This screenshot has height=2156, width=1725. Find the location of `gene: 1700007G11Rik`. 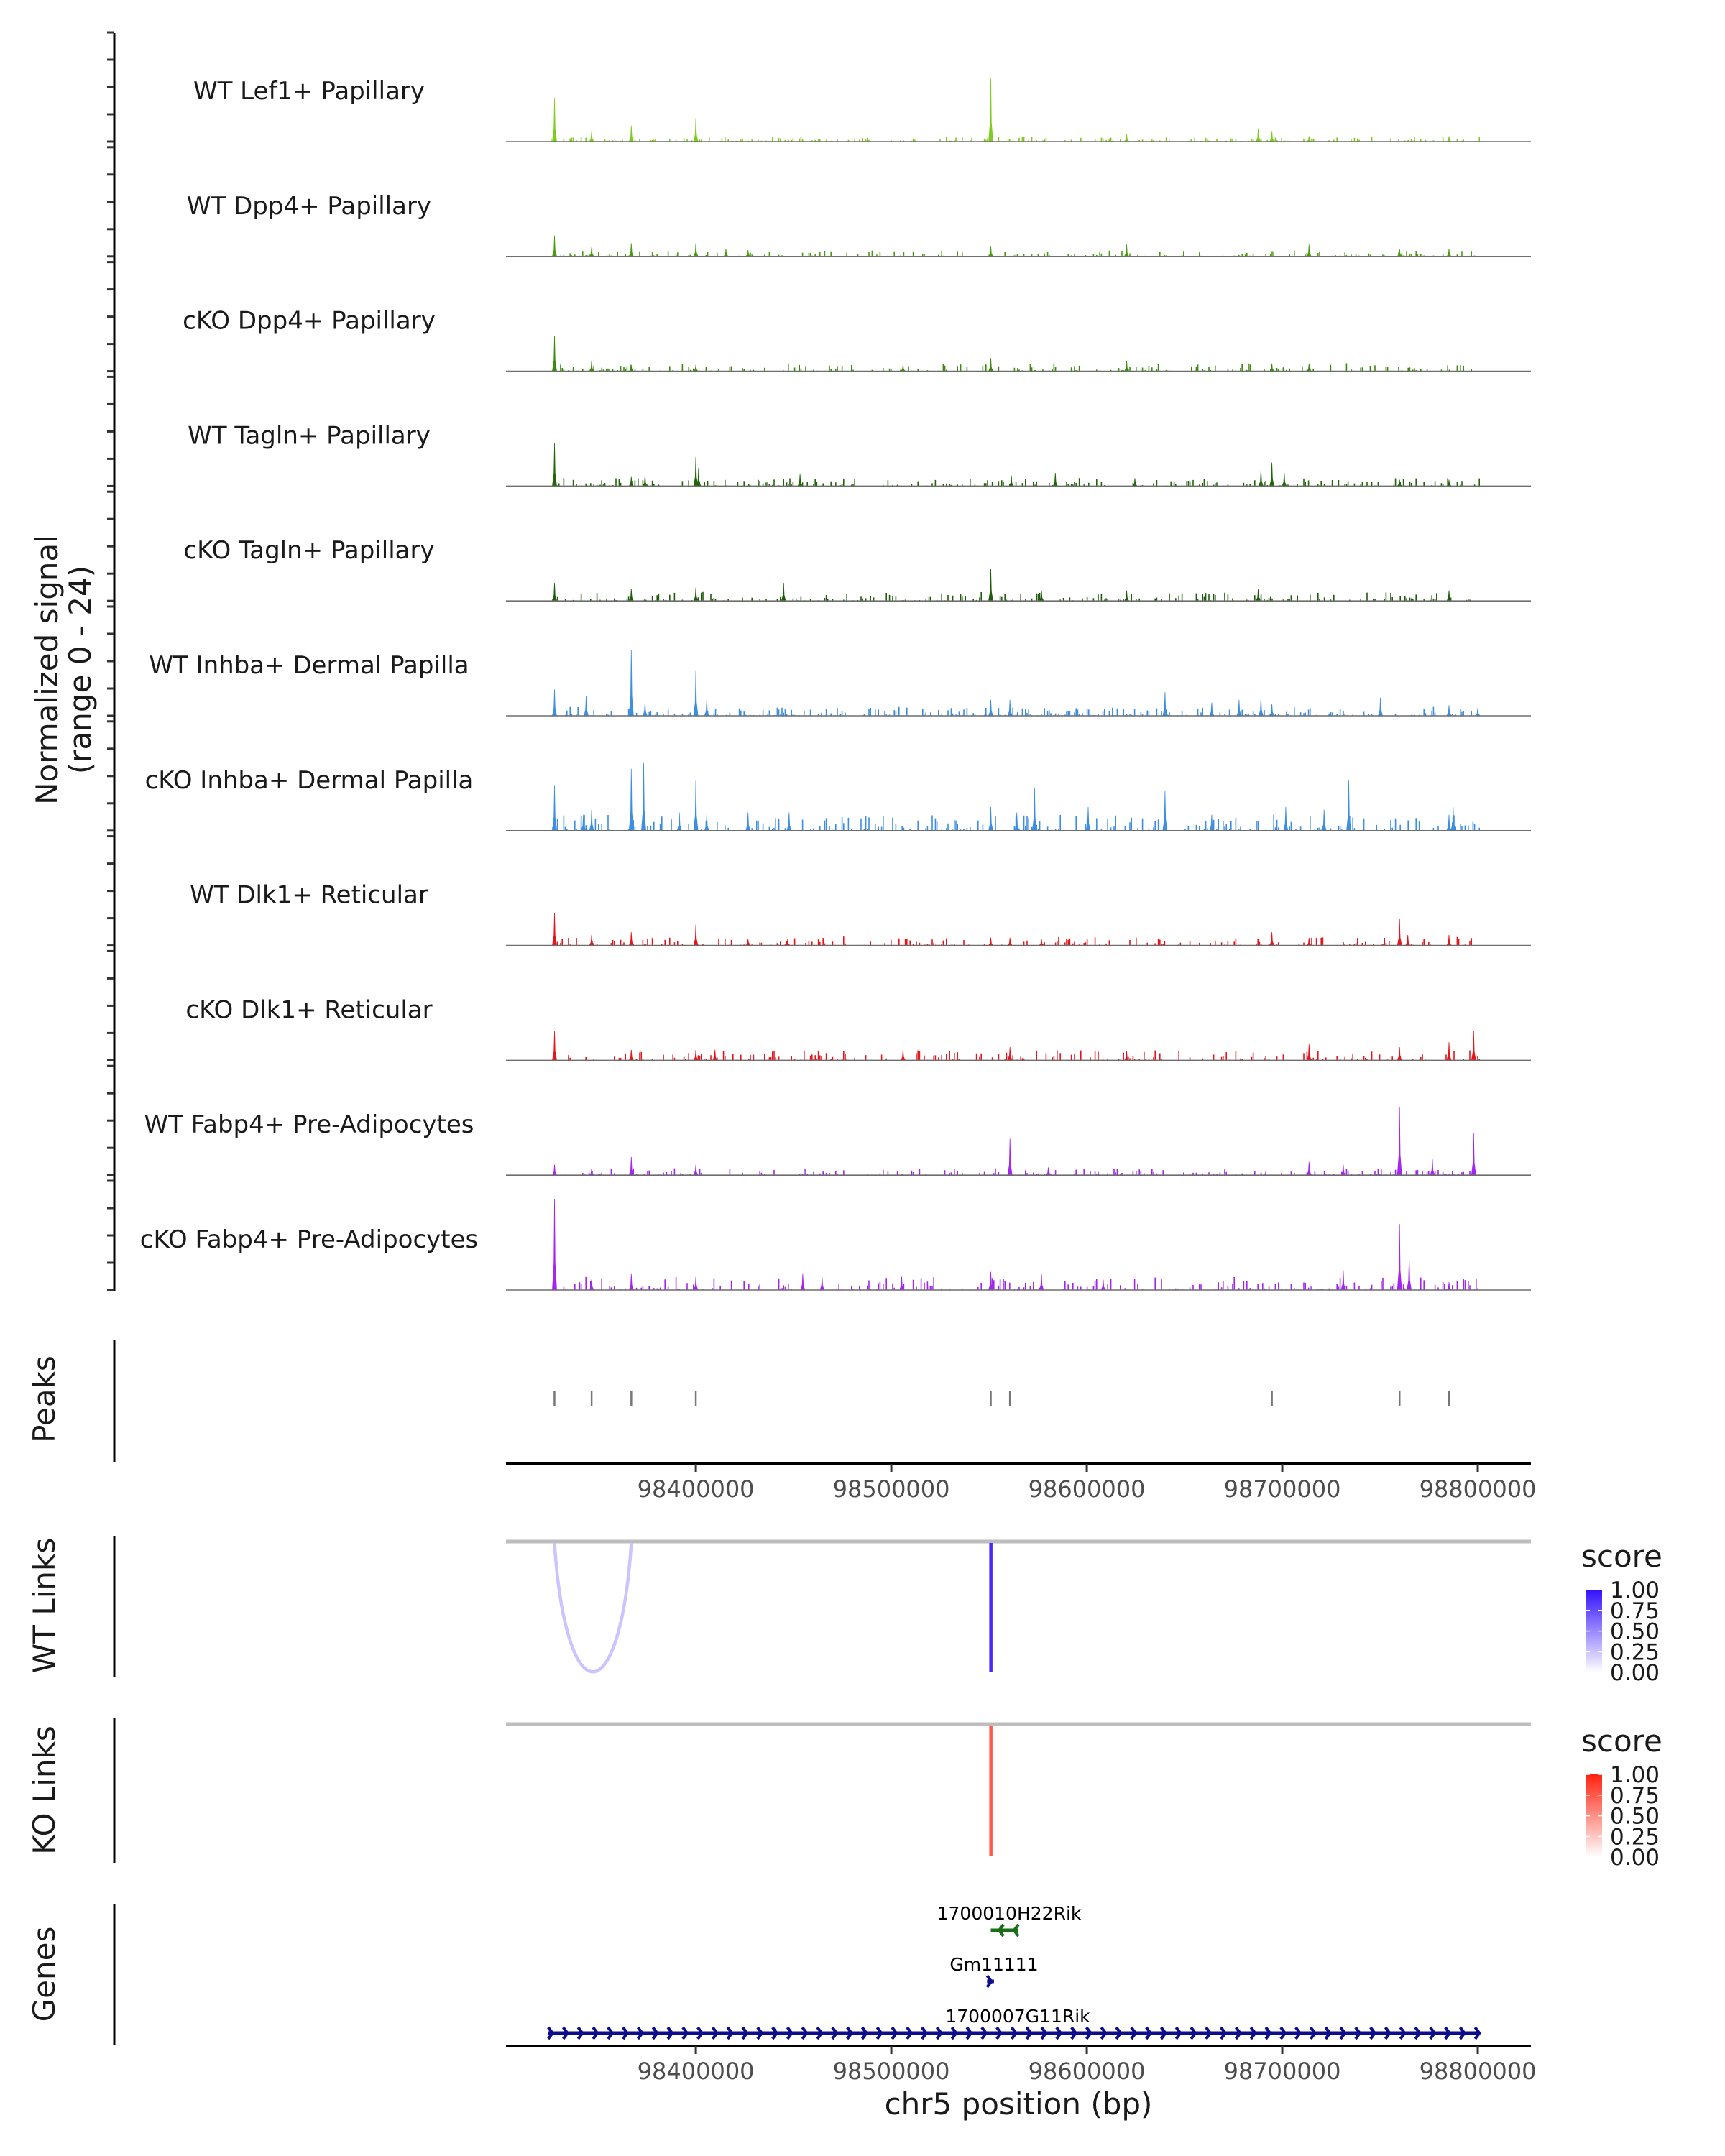

gene: 1700007G11Rik is located at coordinates (1014, 2023).